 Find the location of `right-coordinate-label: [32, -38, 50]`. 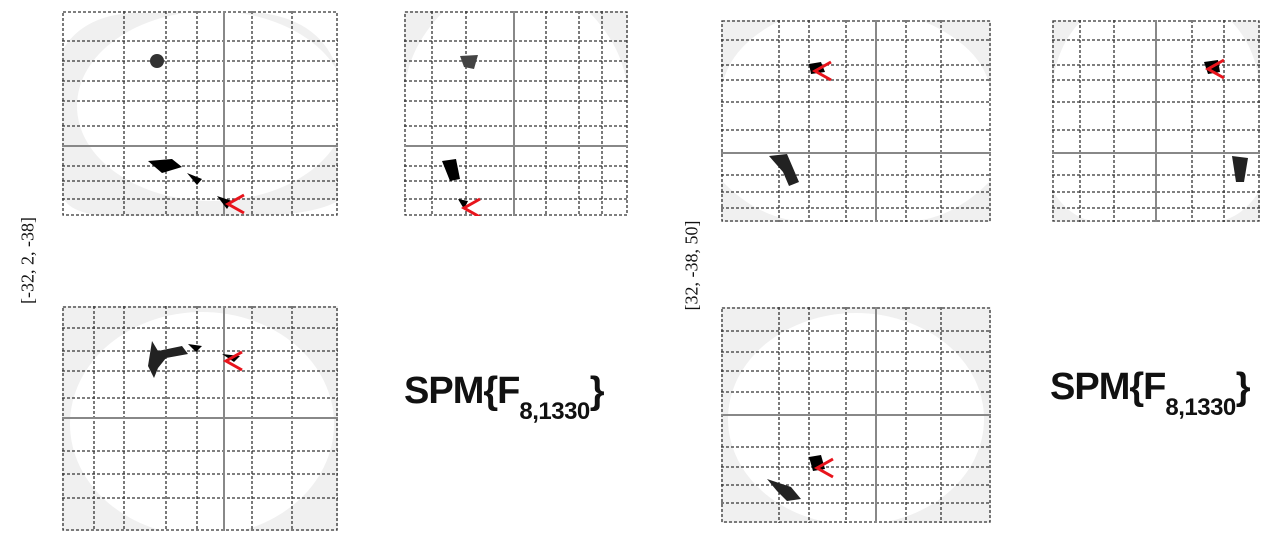

right-coordinate-label: [32, -38, 50] is located at coordinates (691, 265).